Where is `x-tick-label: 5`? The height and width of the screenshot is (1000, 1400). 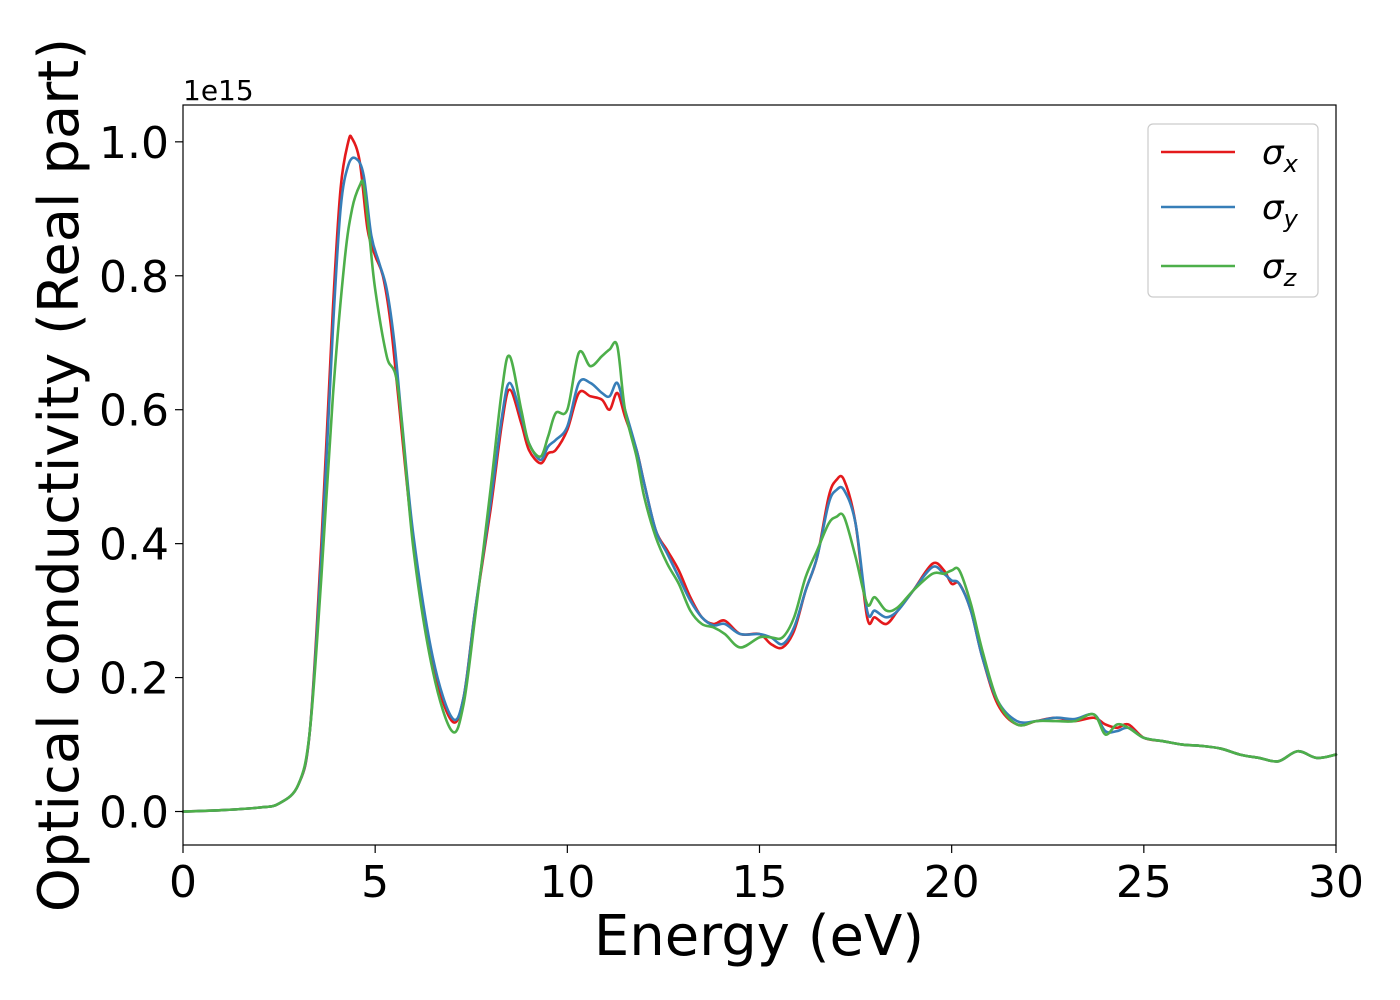
x-tick-label: 5 is located at coordinates (375, 882).